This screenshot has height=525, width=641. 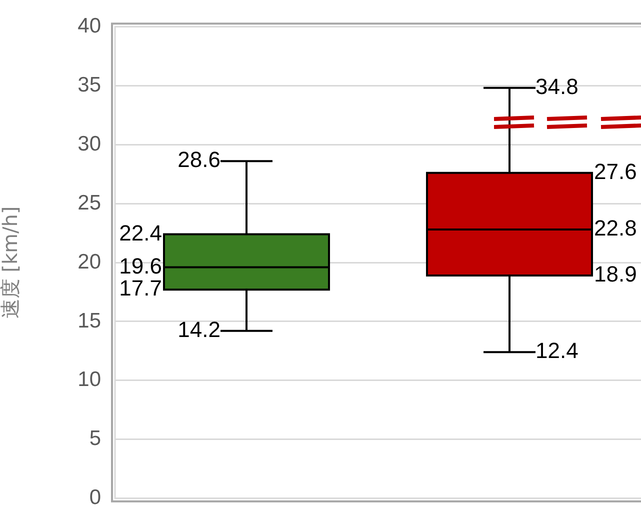 What do you see at coordinates (95, 438) in the screenshot?
I see `y-tick-label: 5` at bounding box center [95, 438].